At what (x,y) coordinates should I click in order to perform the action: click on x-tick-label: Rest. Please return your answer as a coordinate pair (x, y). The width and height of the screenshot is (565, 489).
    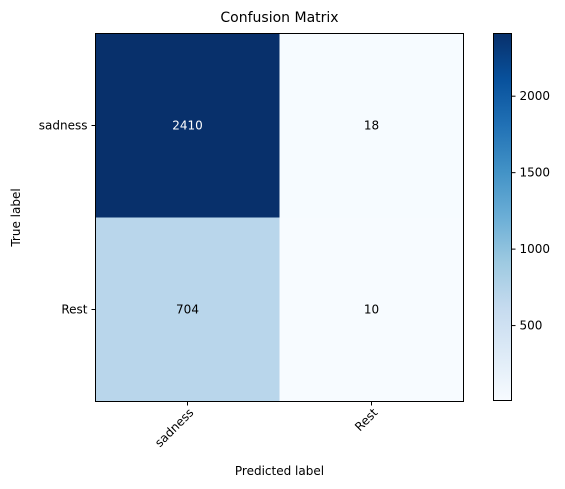
    Looking at the image, I should click on (366, 419).